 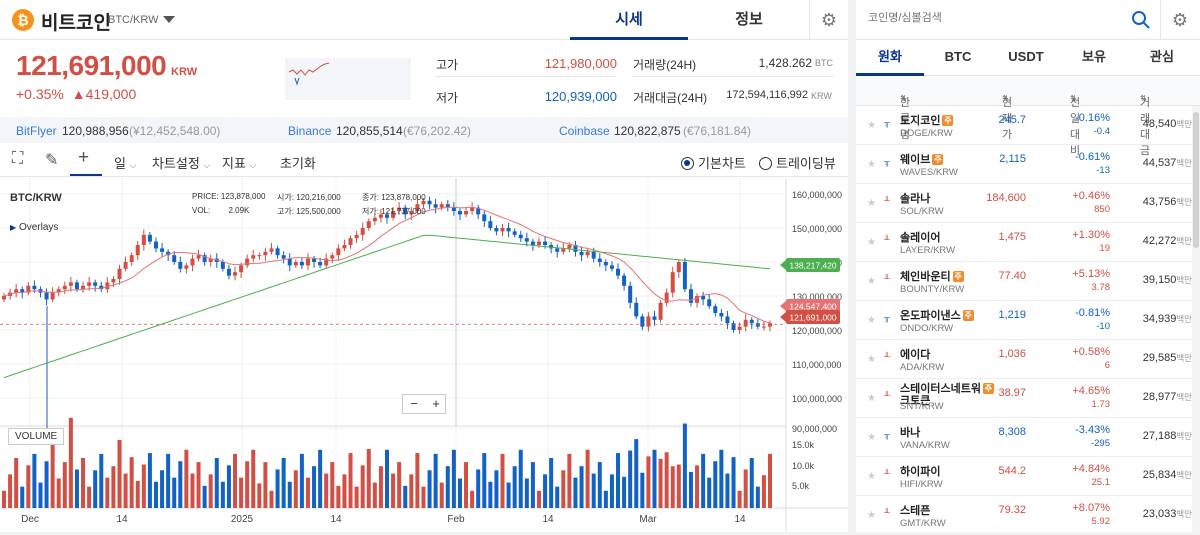 What do you see at coordinates (1012, 315) in the screenshot?
I see `coin-price: 1,219` at bounding box center [1012, 315].